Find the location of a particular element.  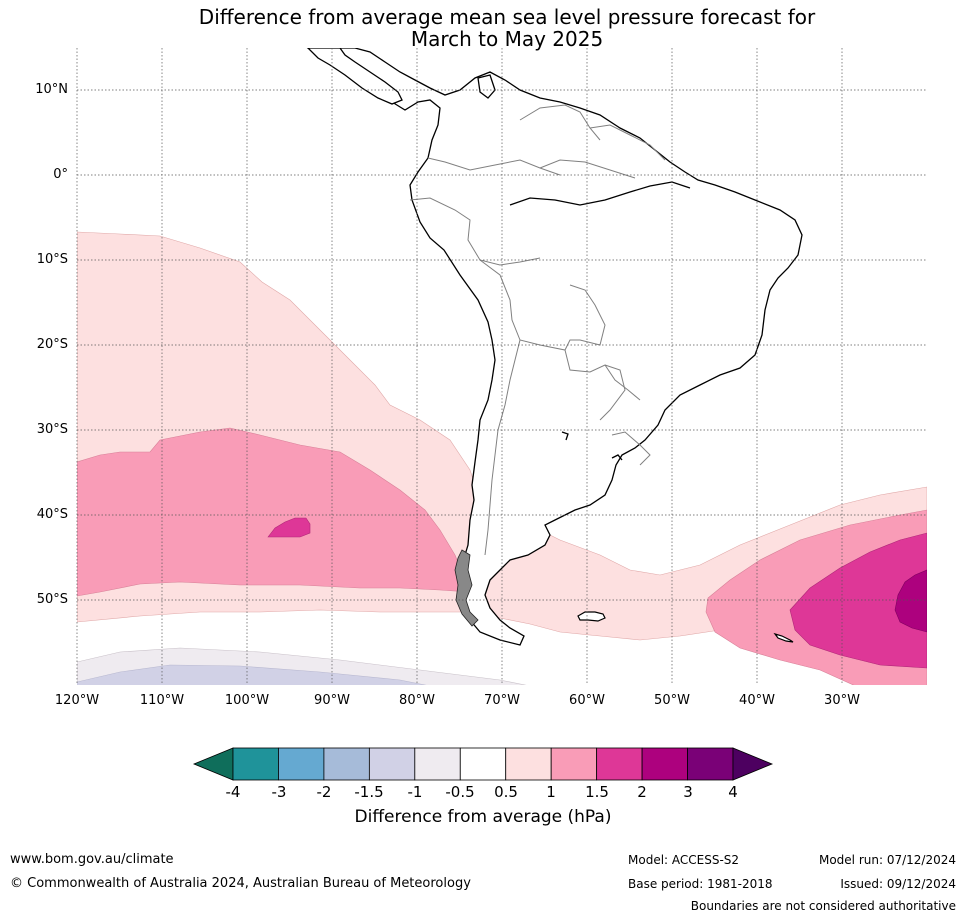

lat-label-30s: 30°S is located at coordinates (52, 429).